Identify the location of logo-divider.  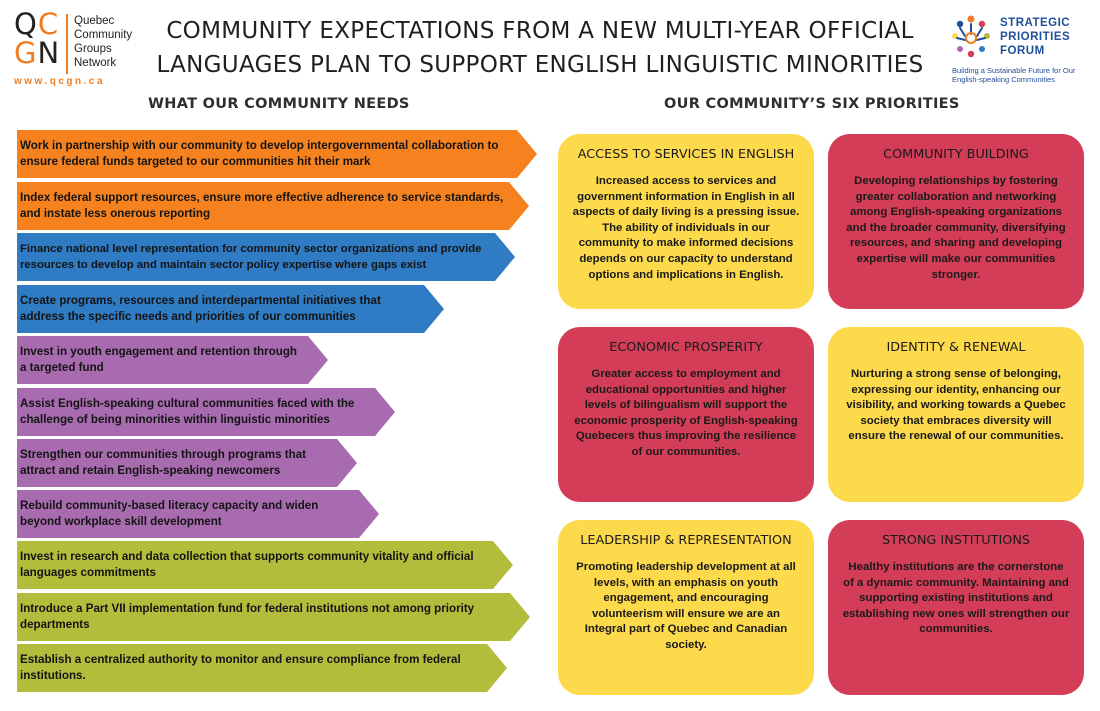
(67, 44).